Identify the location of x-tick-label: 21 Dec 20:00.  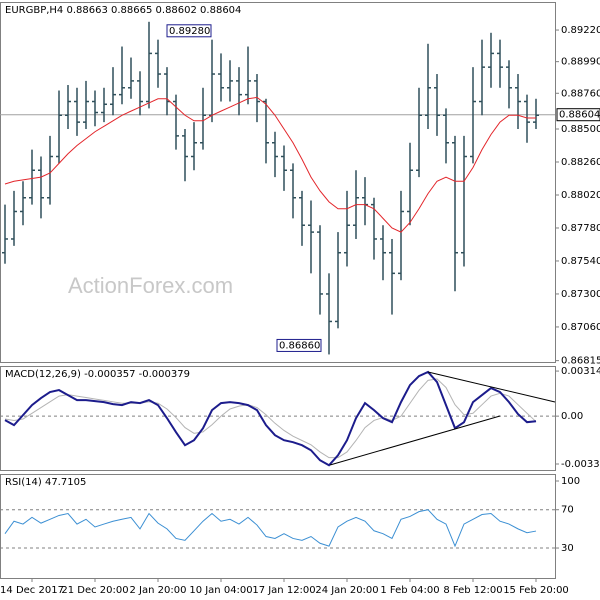
(94, 590).